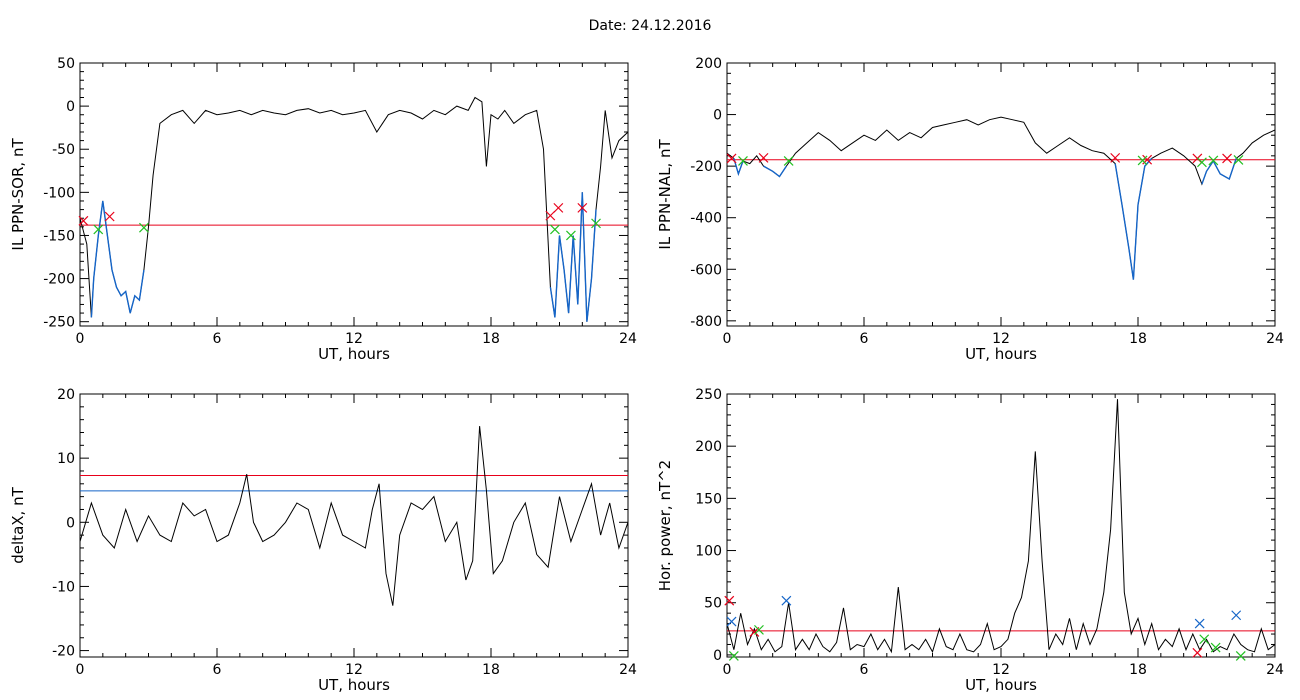  Describe the element at coordinates (650, 26) in the screenshot. I see `figure-title: Date: 24.12.2016` at that location.